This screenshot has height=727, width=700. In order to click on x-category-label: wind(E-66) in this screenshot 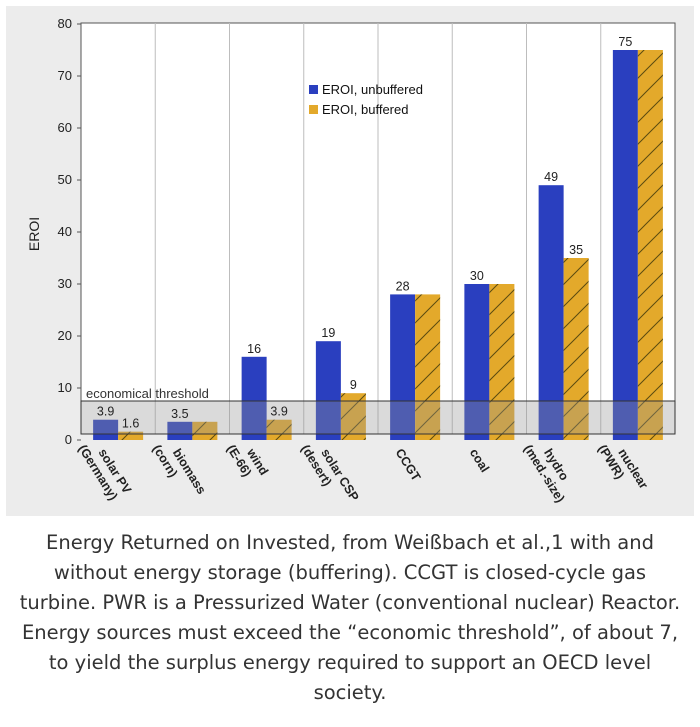, I will do `click(247, 459)`.